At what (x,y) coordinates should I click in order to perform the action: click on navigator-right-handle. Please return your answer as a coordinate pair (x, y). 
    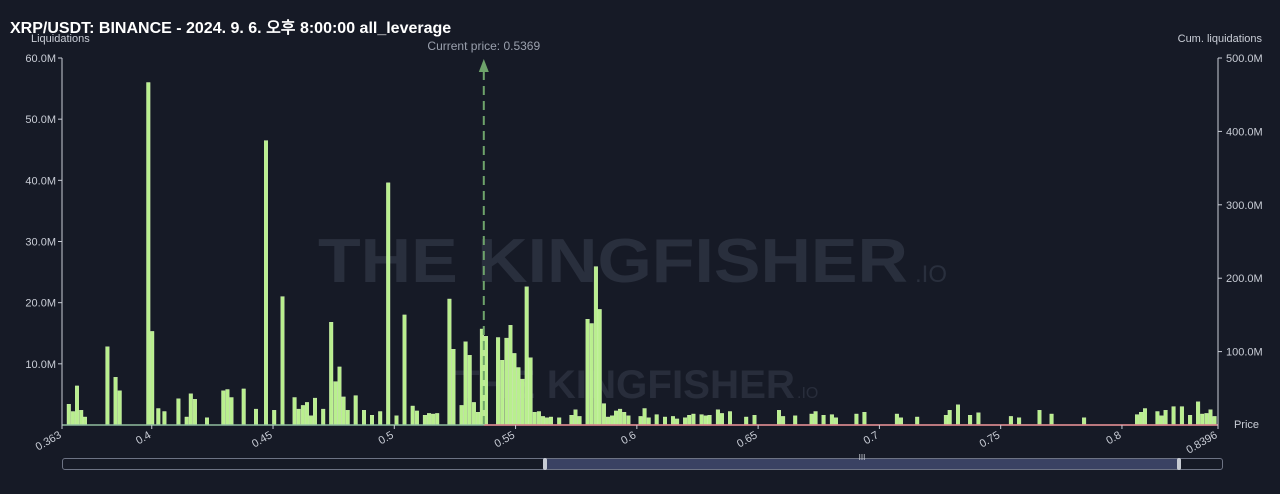
    Looking at the image, I should click on (1179, 464).